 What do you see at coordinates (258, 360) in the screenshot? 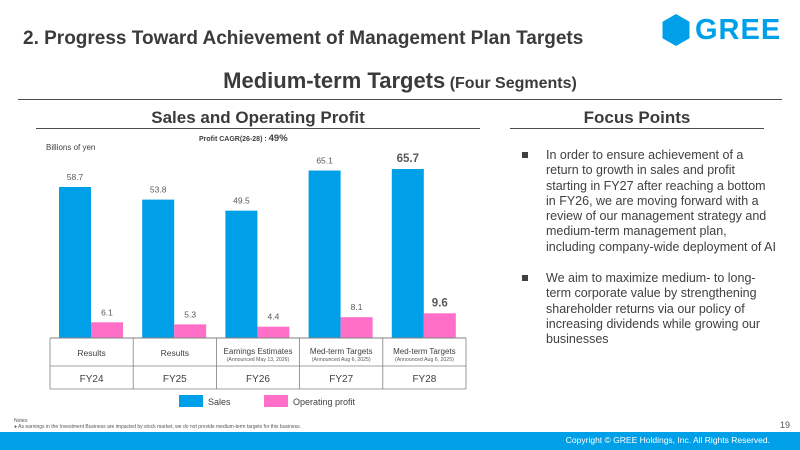
I see `category-sublabel: (Announced May 13, 2026)` at bounding box center [258, 360].